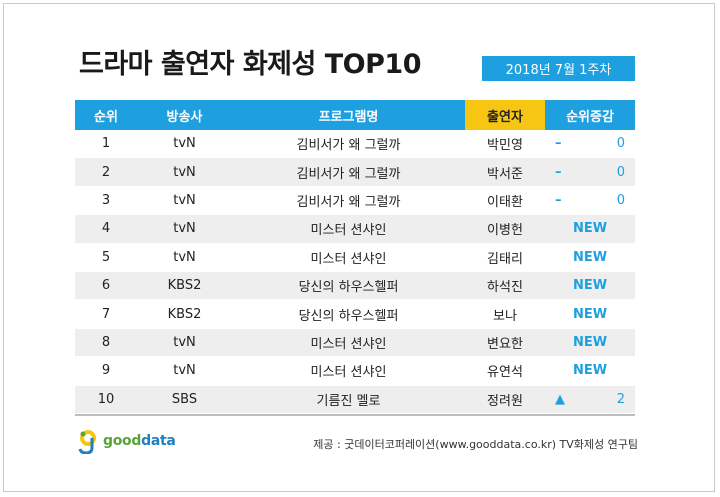 The height and width of the screenshot is (497, 720). I want to click on cell-rank: 1, so click(106, 144).